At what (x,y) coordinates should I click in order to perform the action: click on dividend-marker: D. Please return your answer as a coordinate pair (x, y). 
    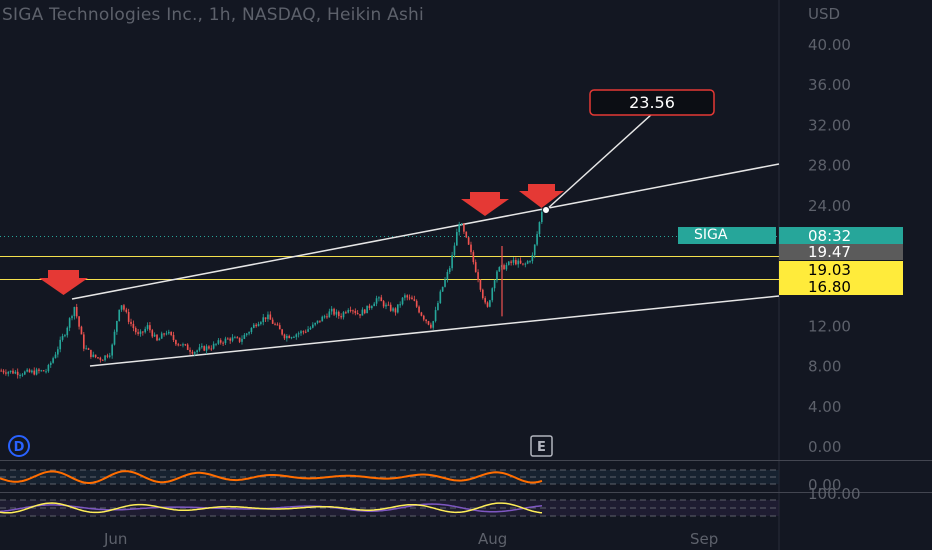
    Looking at the image, I should click on (19, 446).